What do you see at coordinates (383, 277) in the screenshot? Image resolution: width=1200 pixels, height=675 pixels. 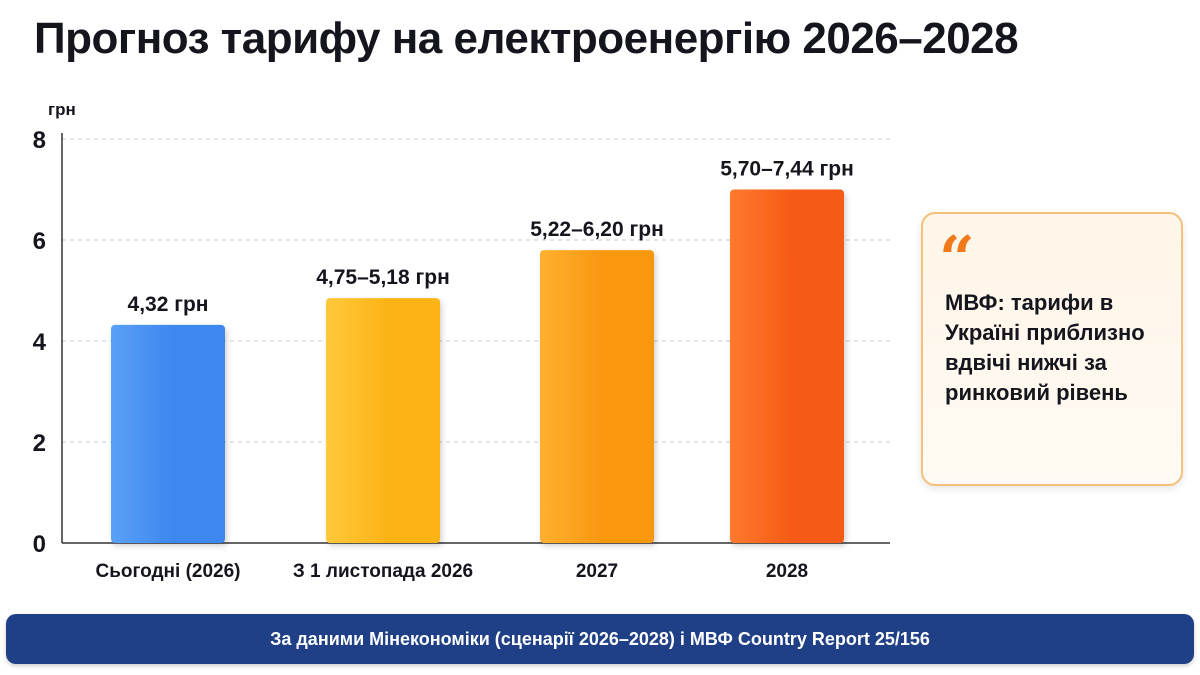 I see `bar-value-label: 4,75–5,18 грн` at bounding box center [383, 277].